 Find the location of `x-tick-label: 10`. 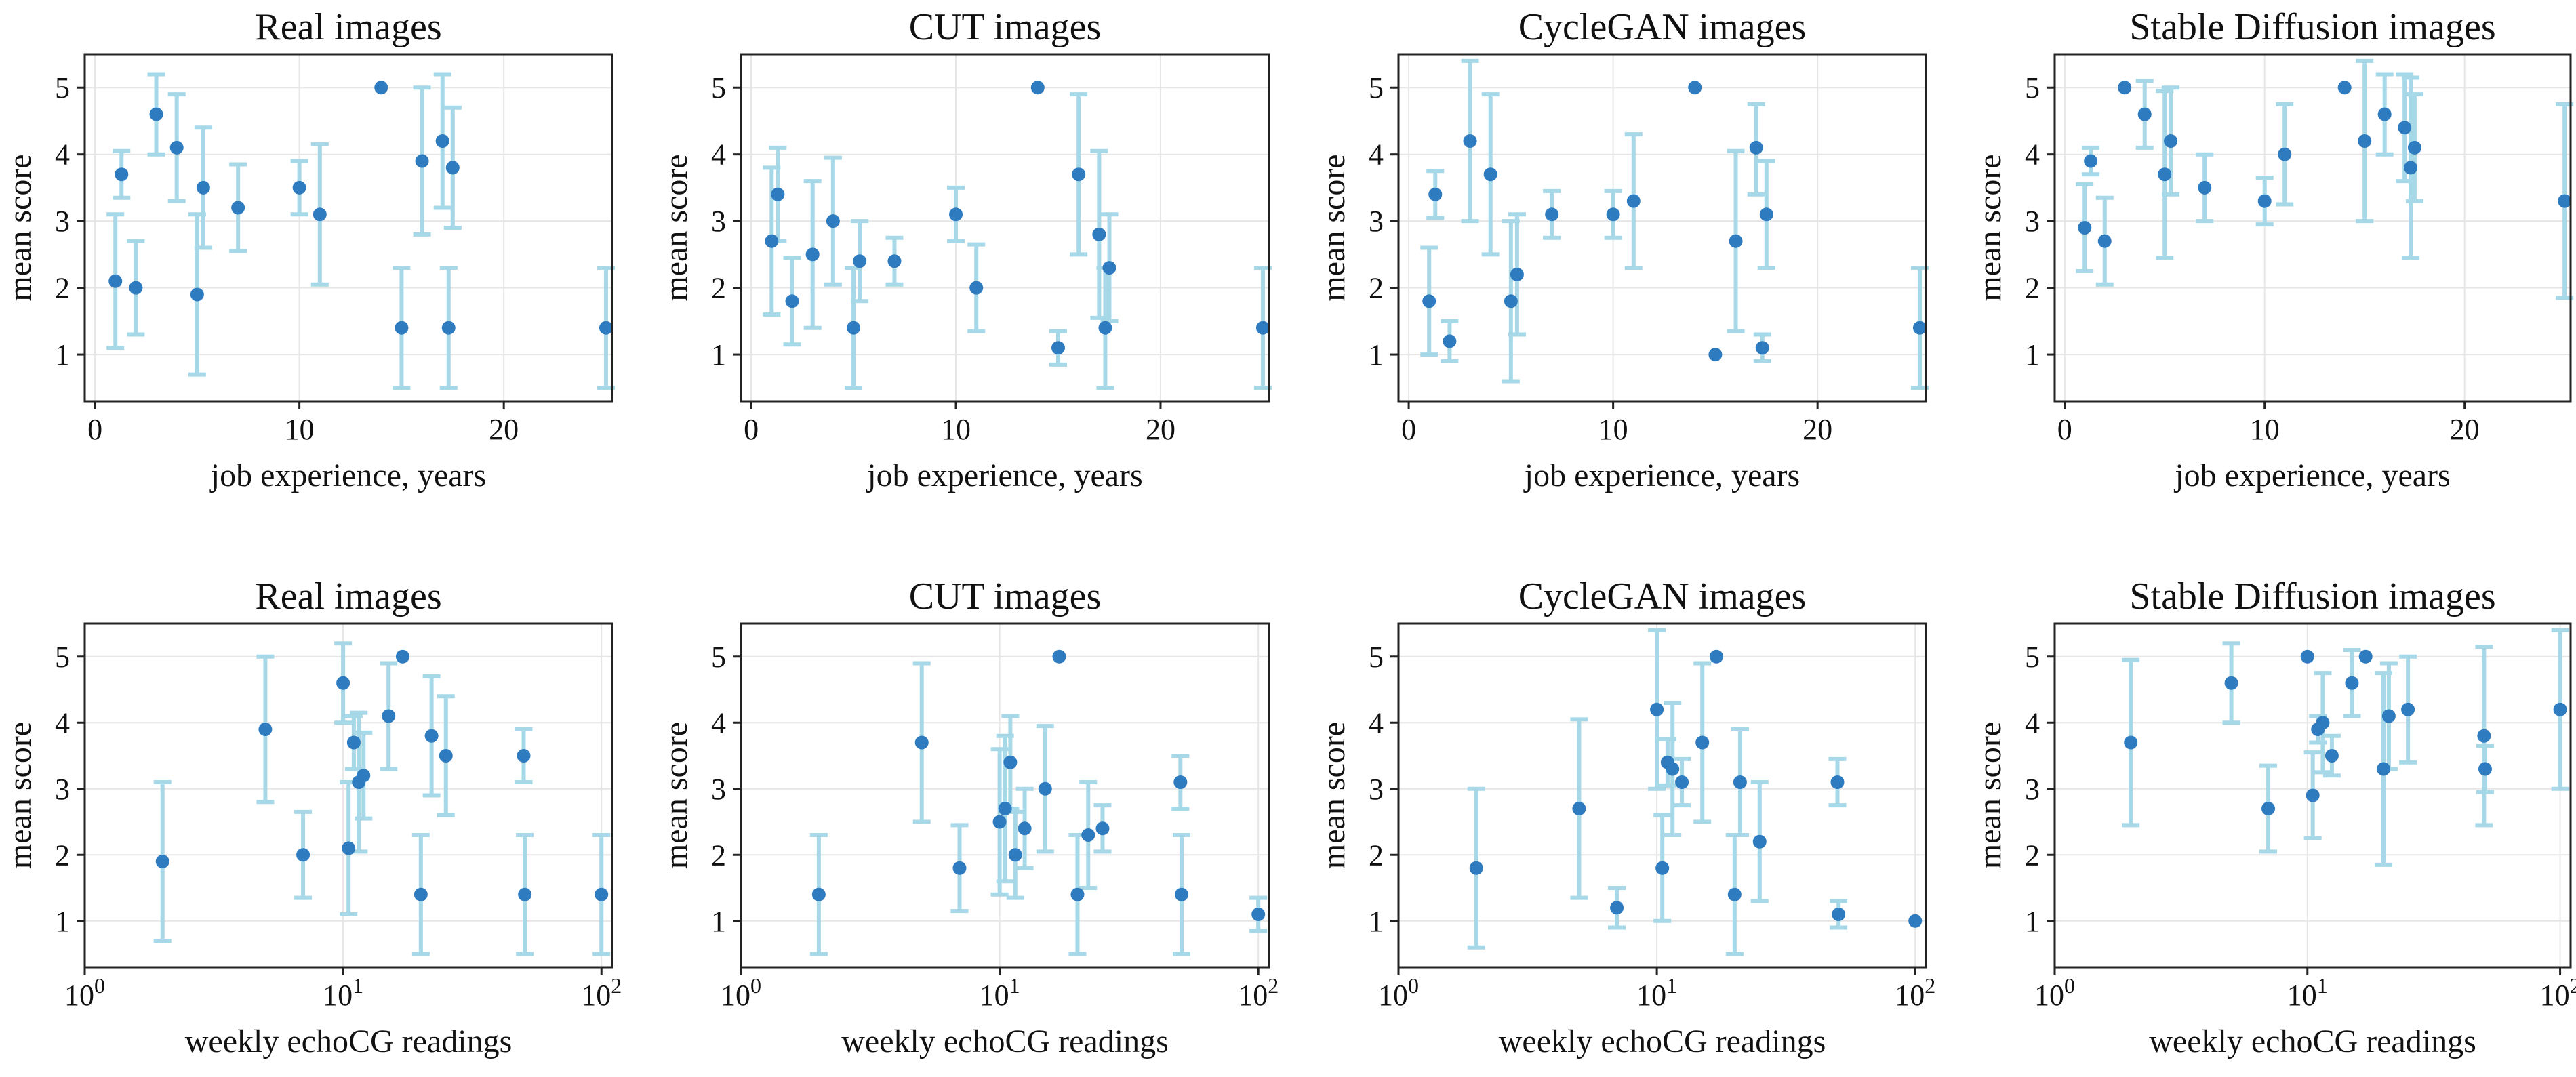

x-tick-label: 10 is located at coordinates (2265, 430).